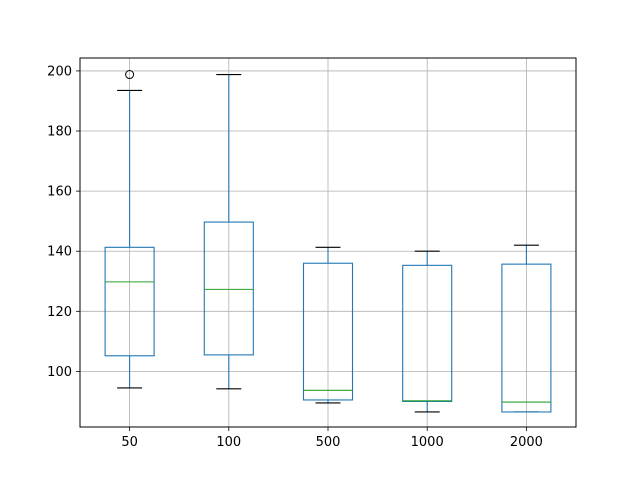  I want to click on y-tick-label: 100, so click(59, 372).